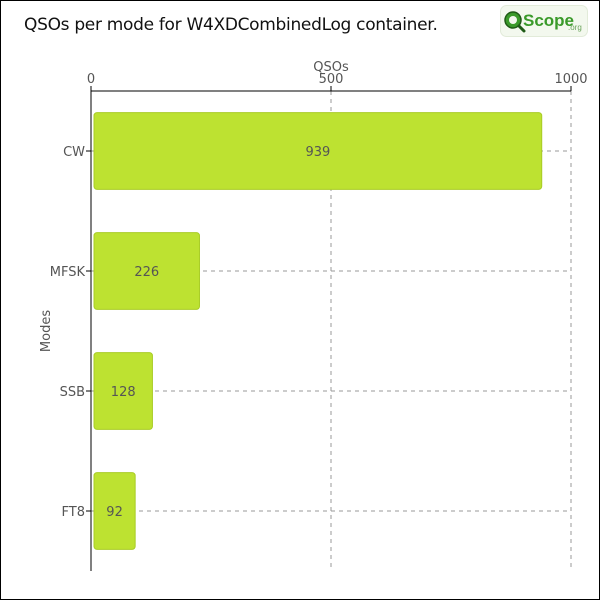  I want to click on bar-value-label: 92, so click(114, 512).